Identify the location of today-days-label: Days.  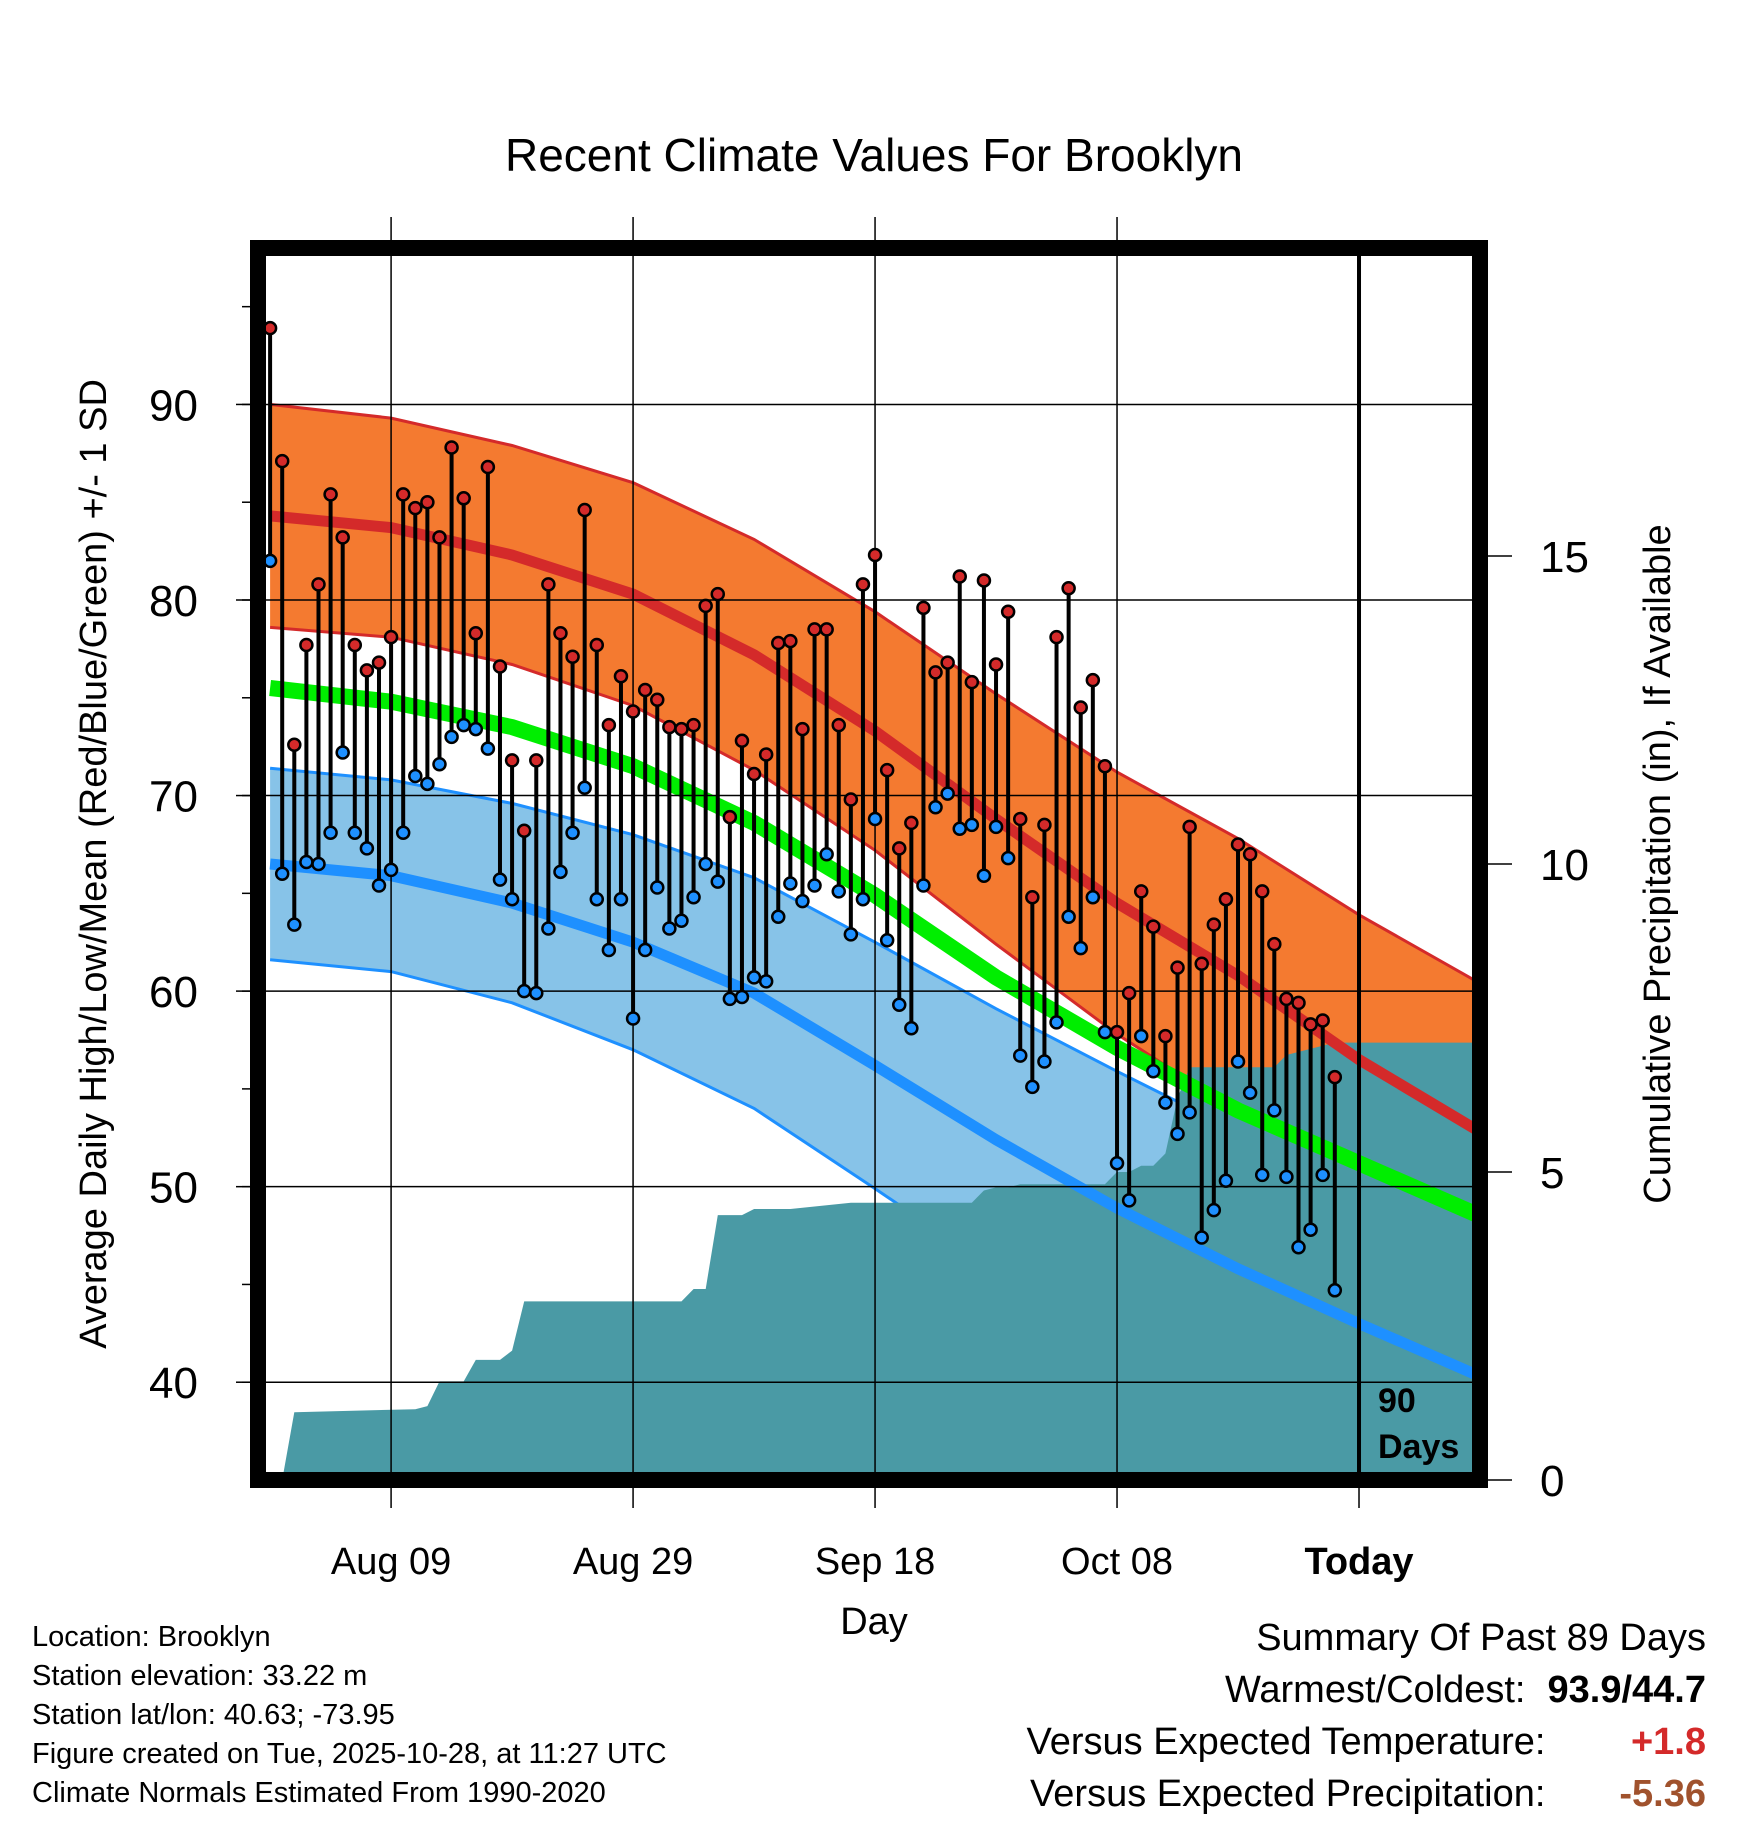
(1418, 1447).